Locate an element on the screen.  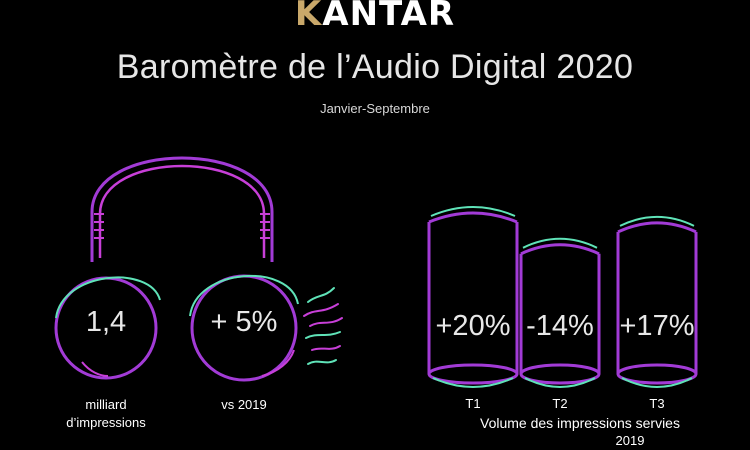
bar-t3 is located at coordinates (657, 302).